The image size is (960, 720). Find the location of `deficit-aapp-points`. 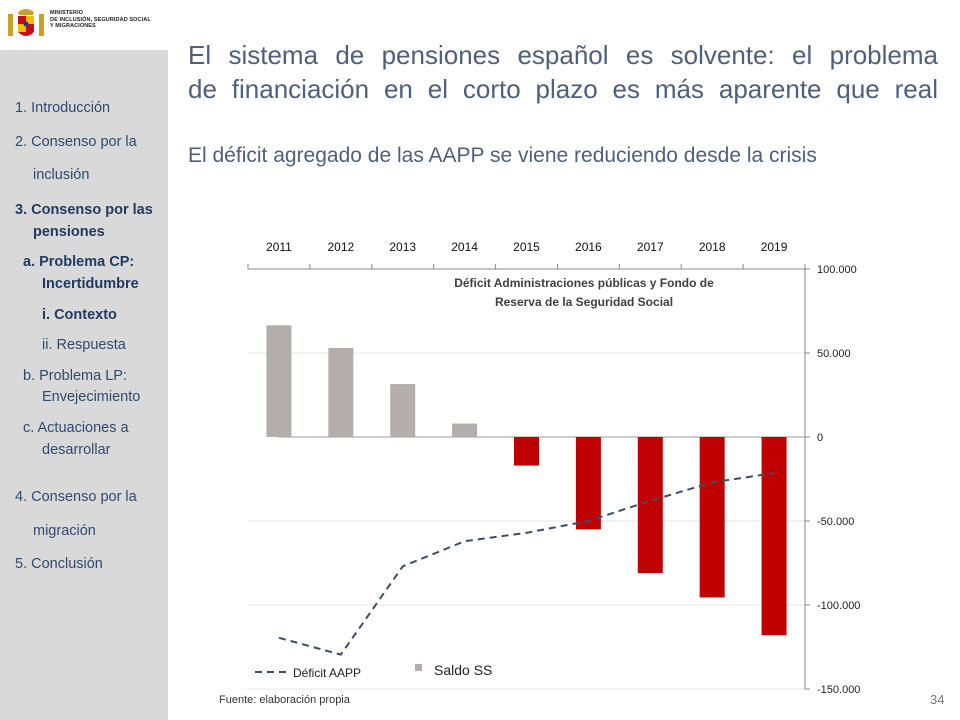

deficit-aapp-points is located at coordinates (526, 564).